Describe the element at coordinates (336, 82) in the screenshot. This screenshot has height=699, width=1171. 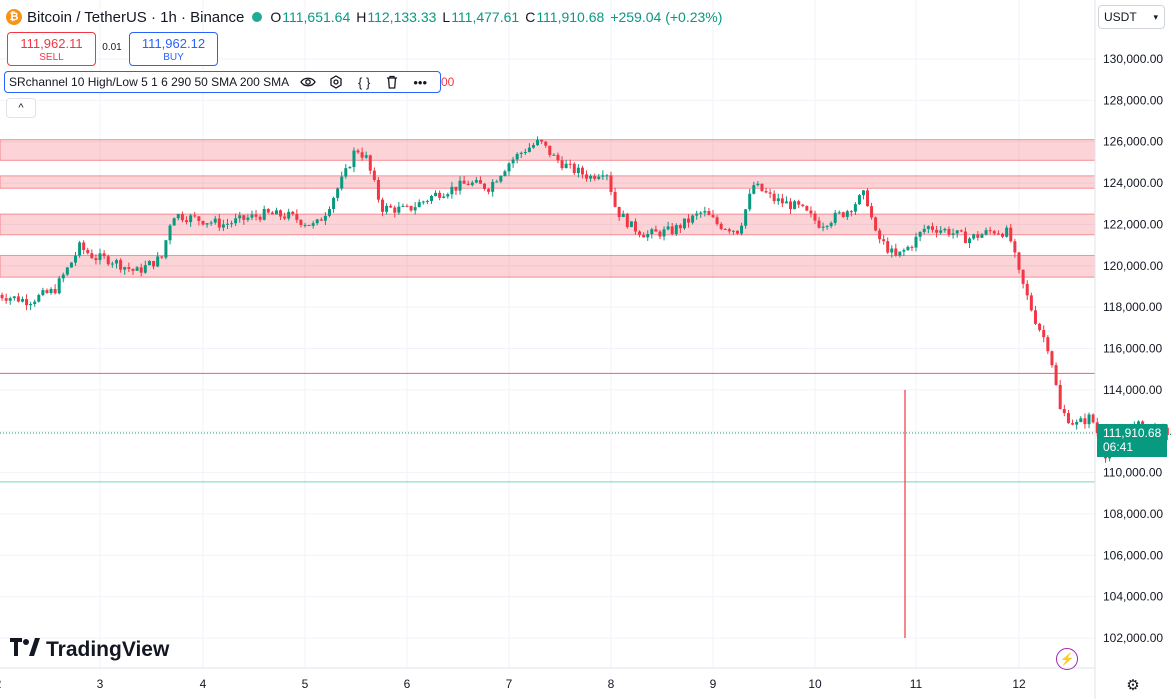
I see `settings-icon` at that location.